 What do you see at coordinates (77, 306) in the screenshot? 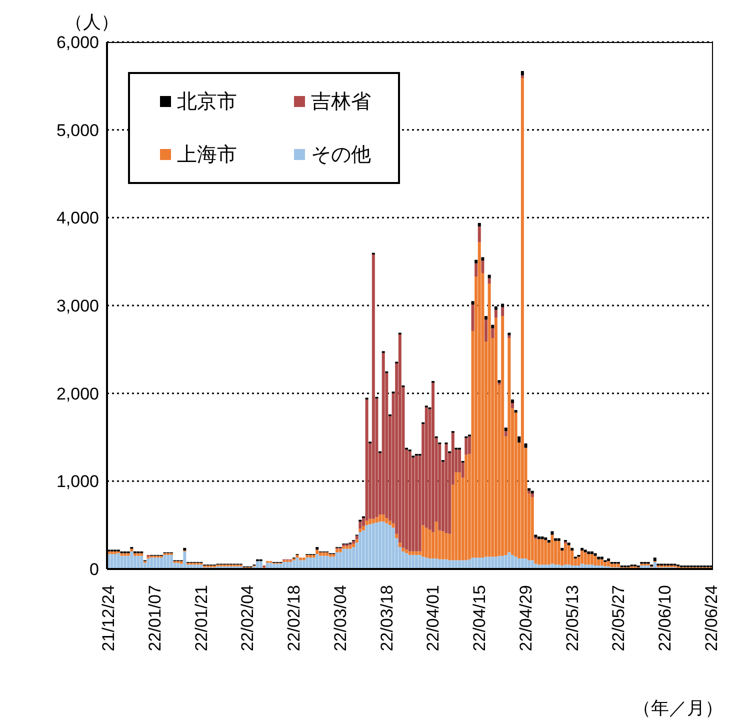
I see `y-tick-label: 3,000` at bounding box center [77, 306].